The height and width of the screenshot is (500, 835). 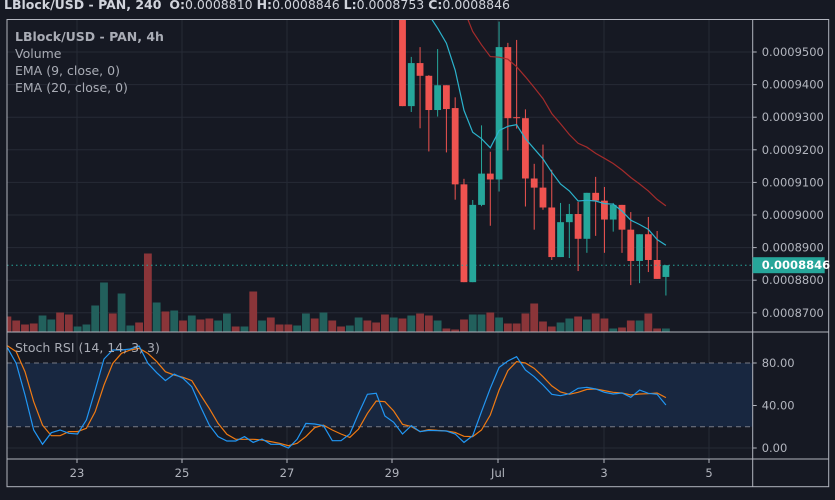 I want to click on legend-volume: Volume, so click(x=38, y=53).